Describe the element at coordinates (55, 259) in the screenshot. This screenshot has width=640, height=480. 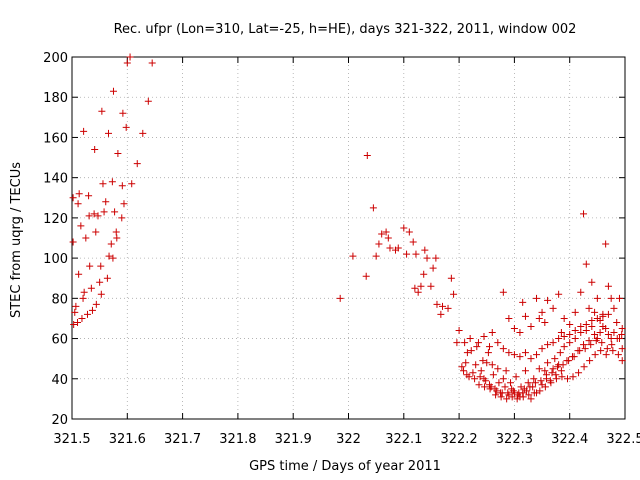
I see `y-tick-label: 100` at that location.